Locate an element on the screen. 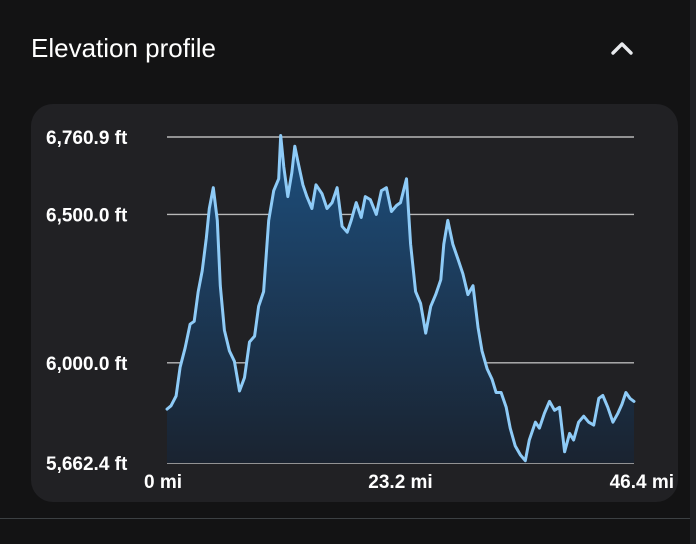 Image resolution: width=696 pixels, height=544 pixels. chevron-up-icon is located at coordinates (622, 48).